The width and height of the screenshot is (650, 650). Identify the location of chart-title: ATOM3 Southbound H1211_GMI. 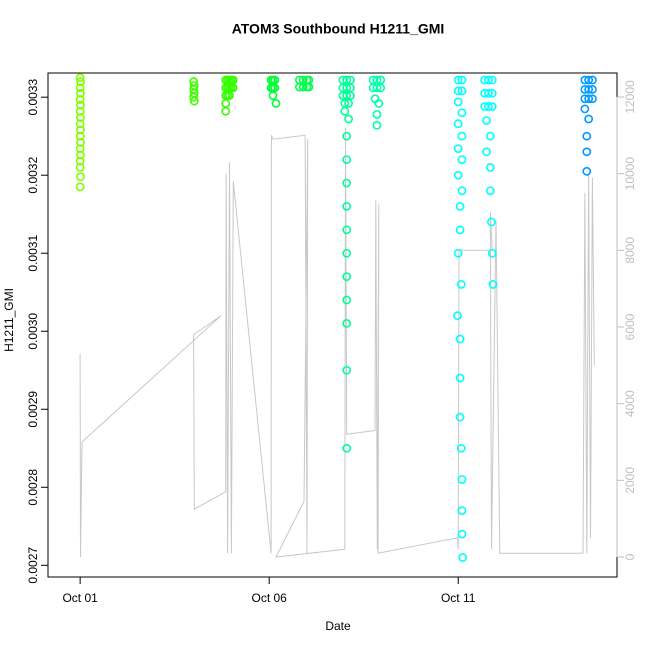
(338, 29).